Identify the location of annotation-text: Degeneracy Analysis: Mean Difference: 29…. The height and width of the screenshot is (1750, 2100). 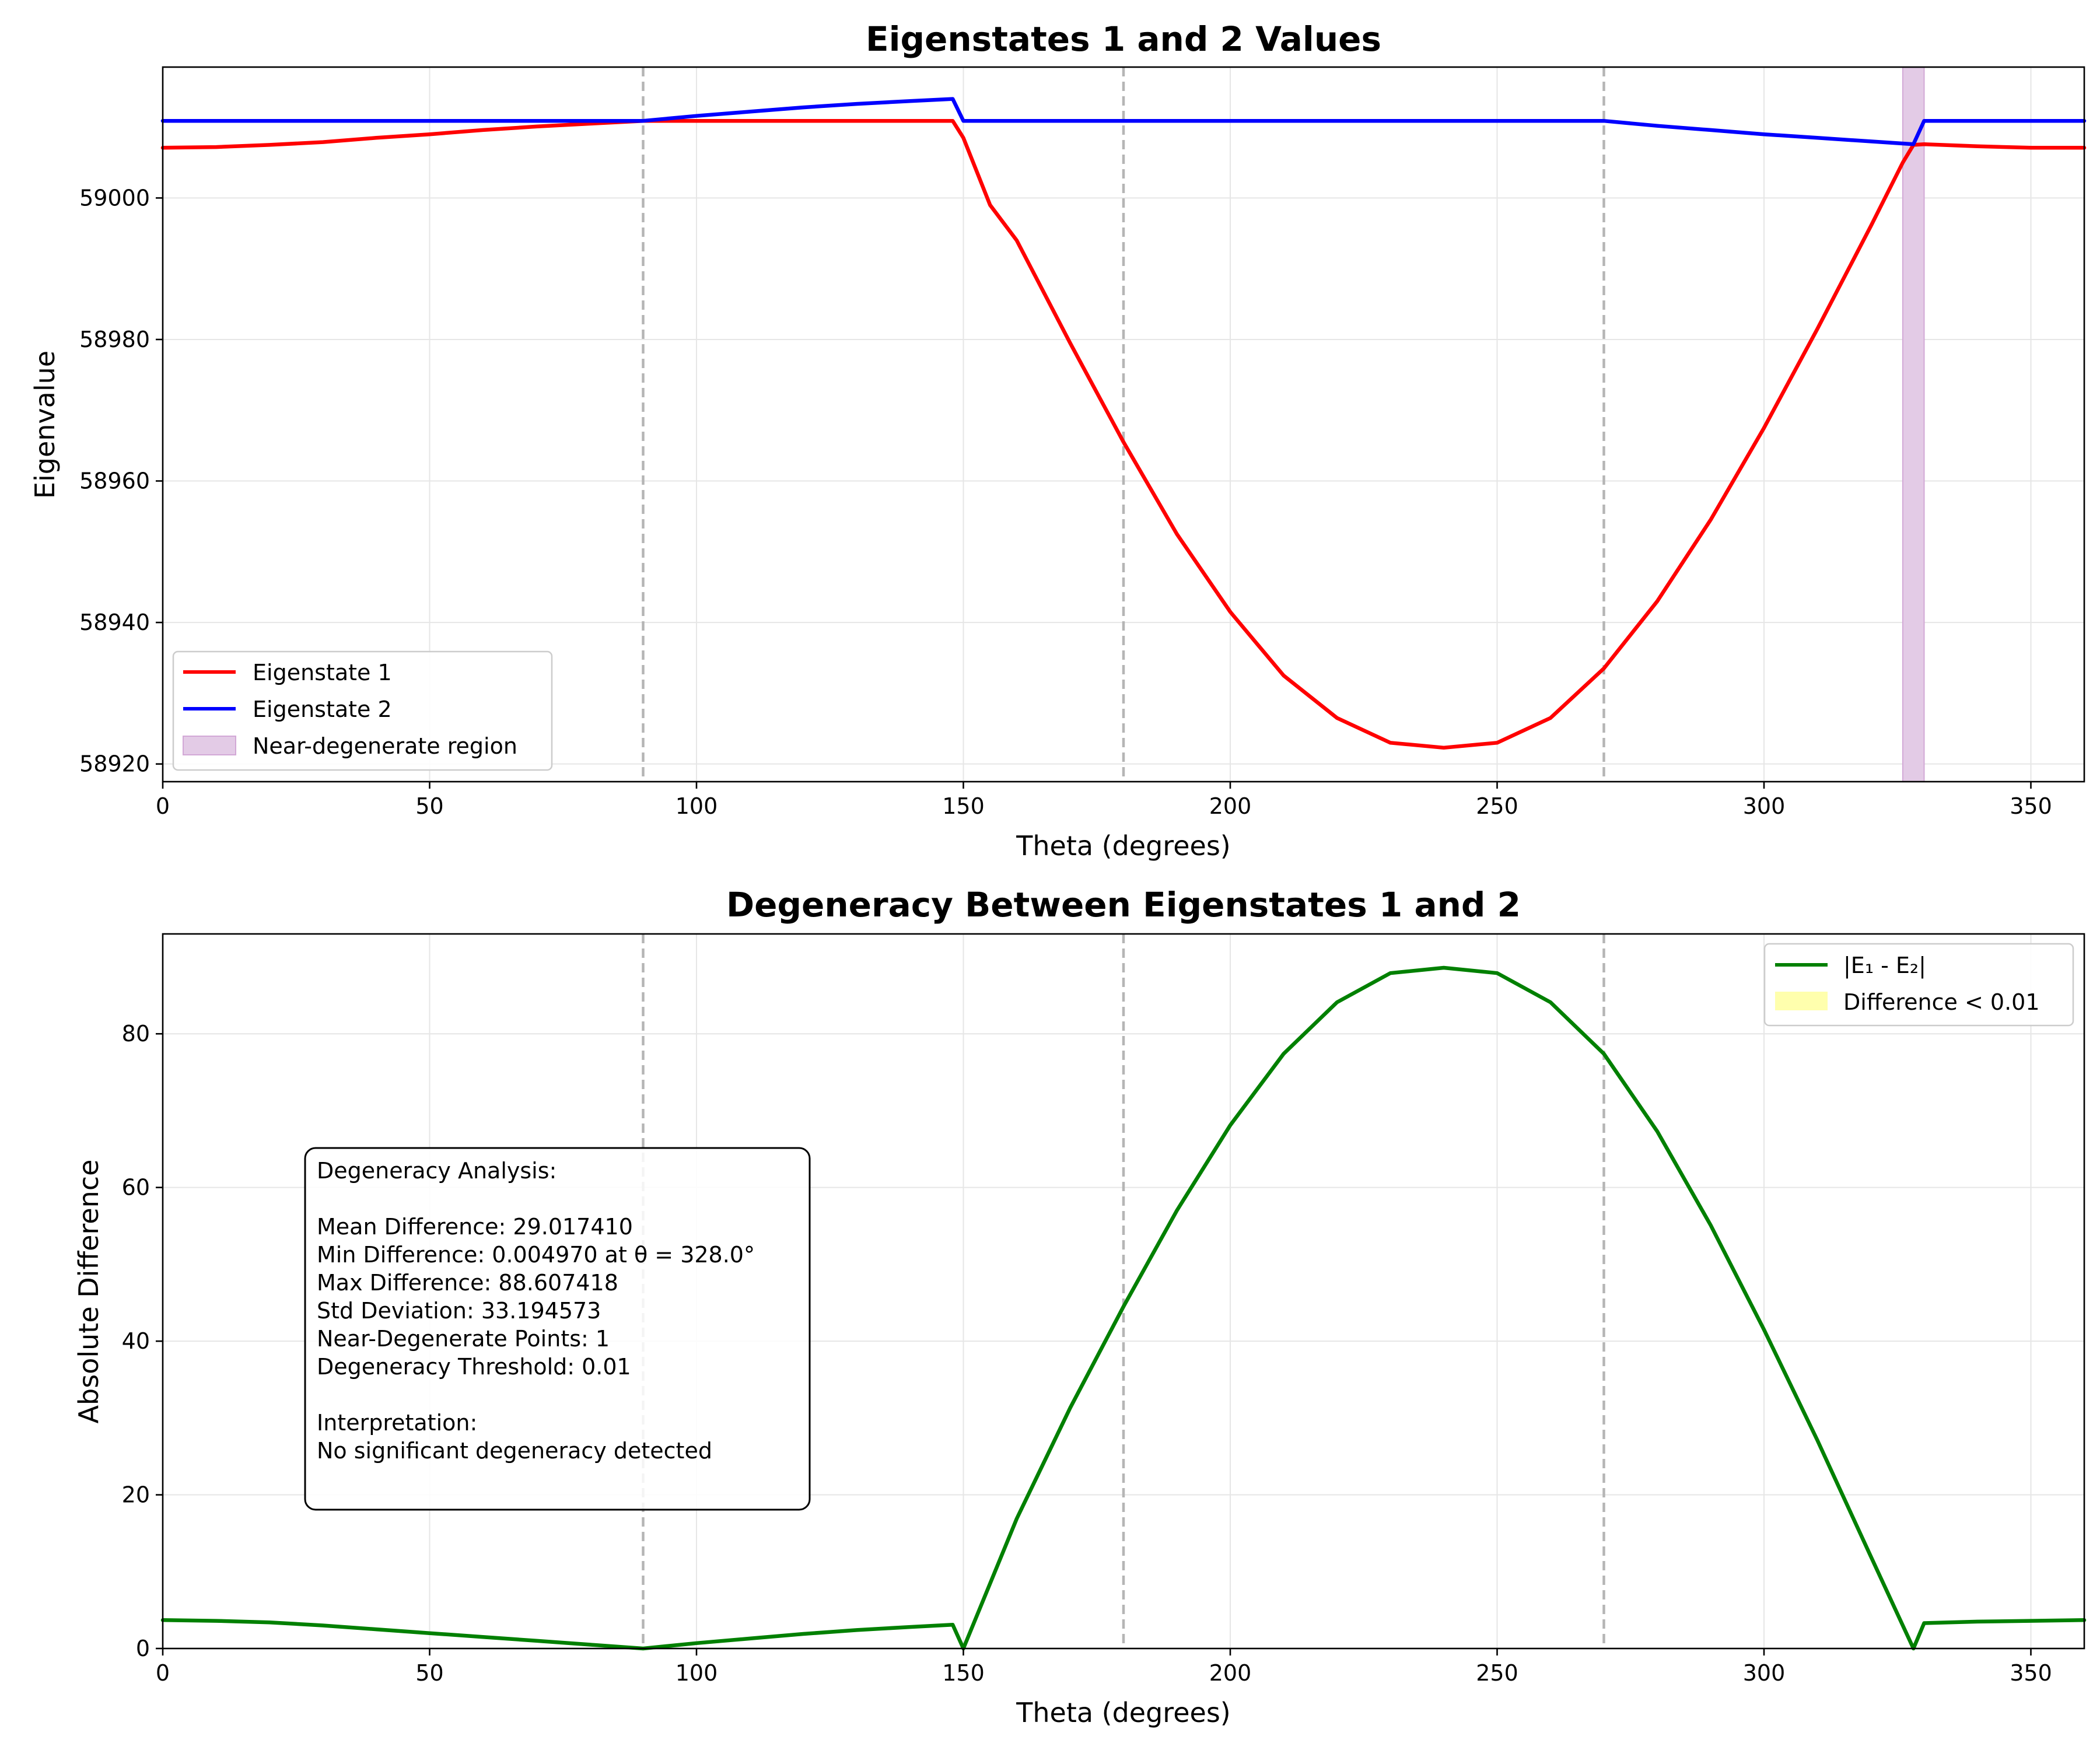
(536, 1311).